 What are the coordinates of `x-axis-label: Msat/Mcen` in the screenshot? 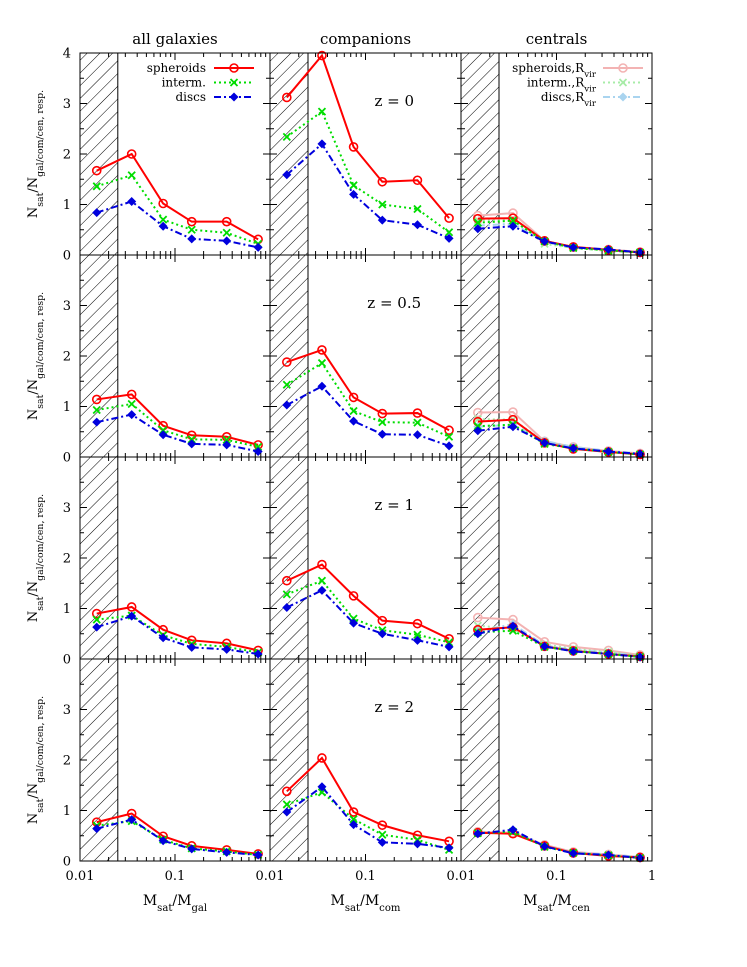 It's located at (556, 903).